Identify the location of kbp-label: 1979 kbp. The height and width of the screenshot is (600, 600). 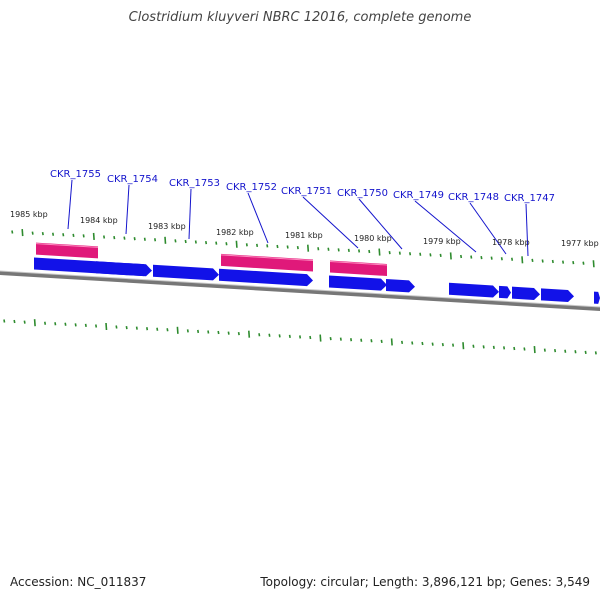
(442, 241).